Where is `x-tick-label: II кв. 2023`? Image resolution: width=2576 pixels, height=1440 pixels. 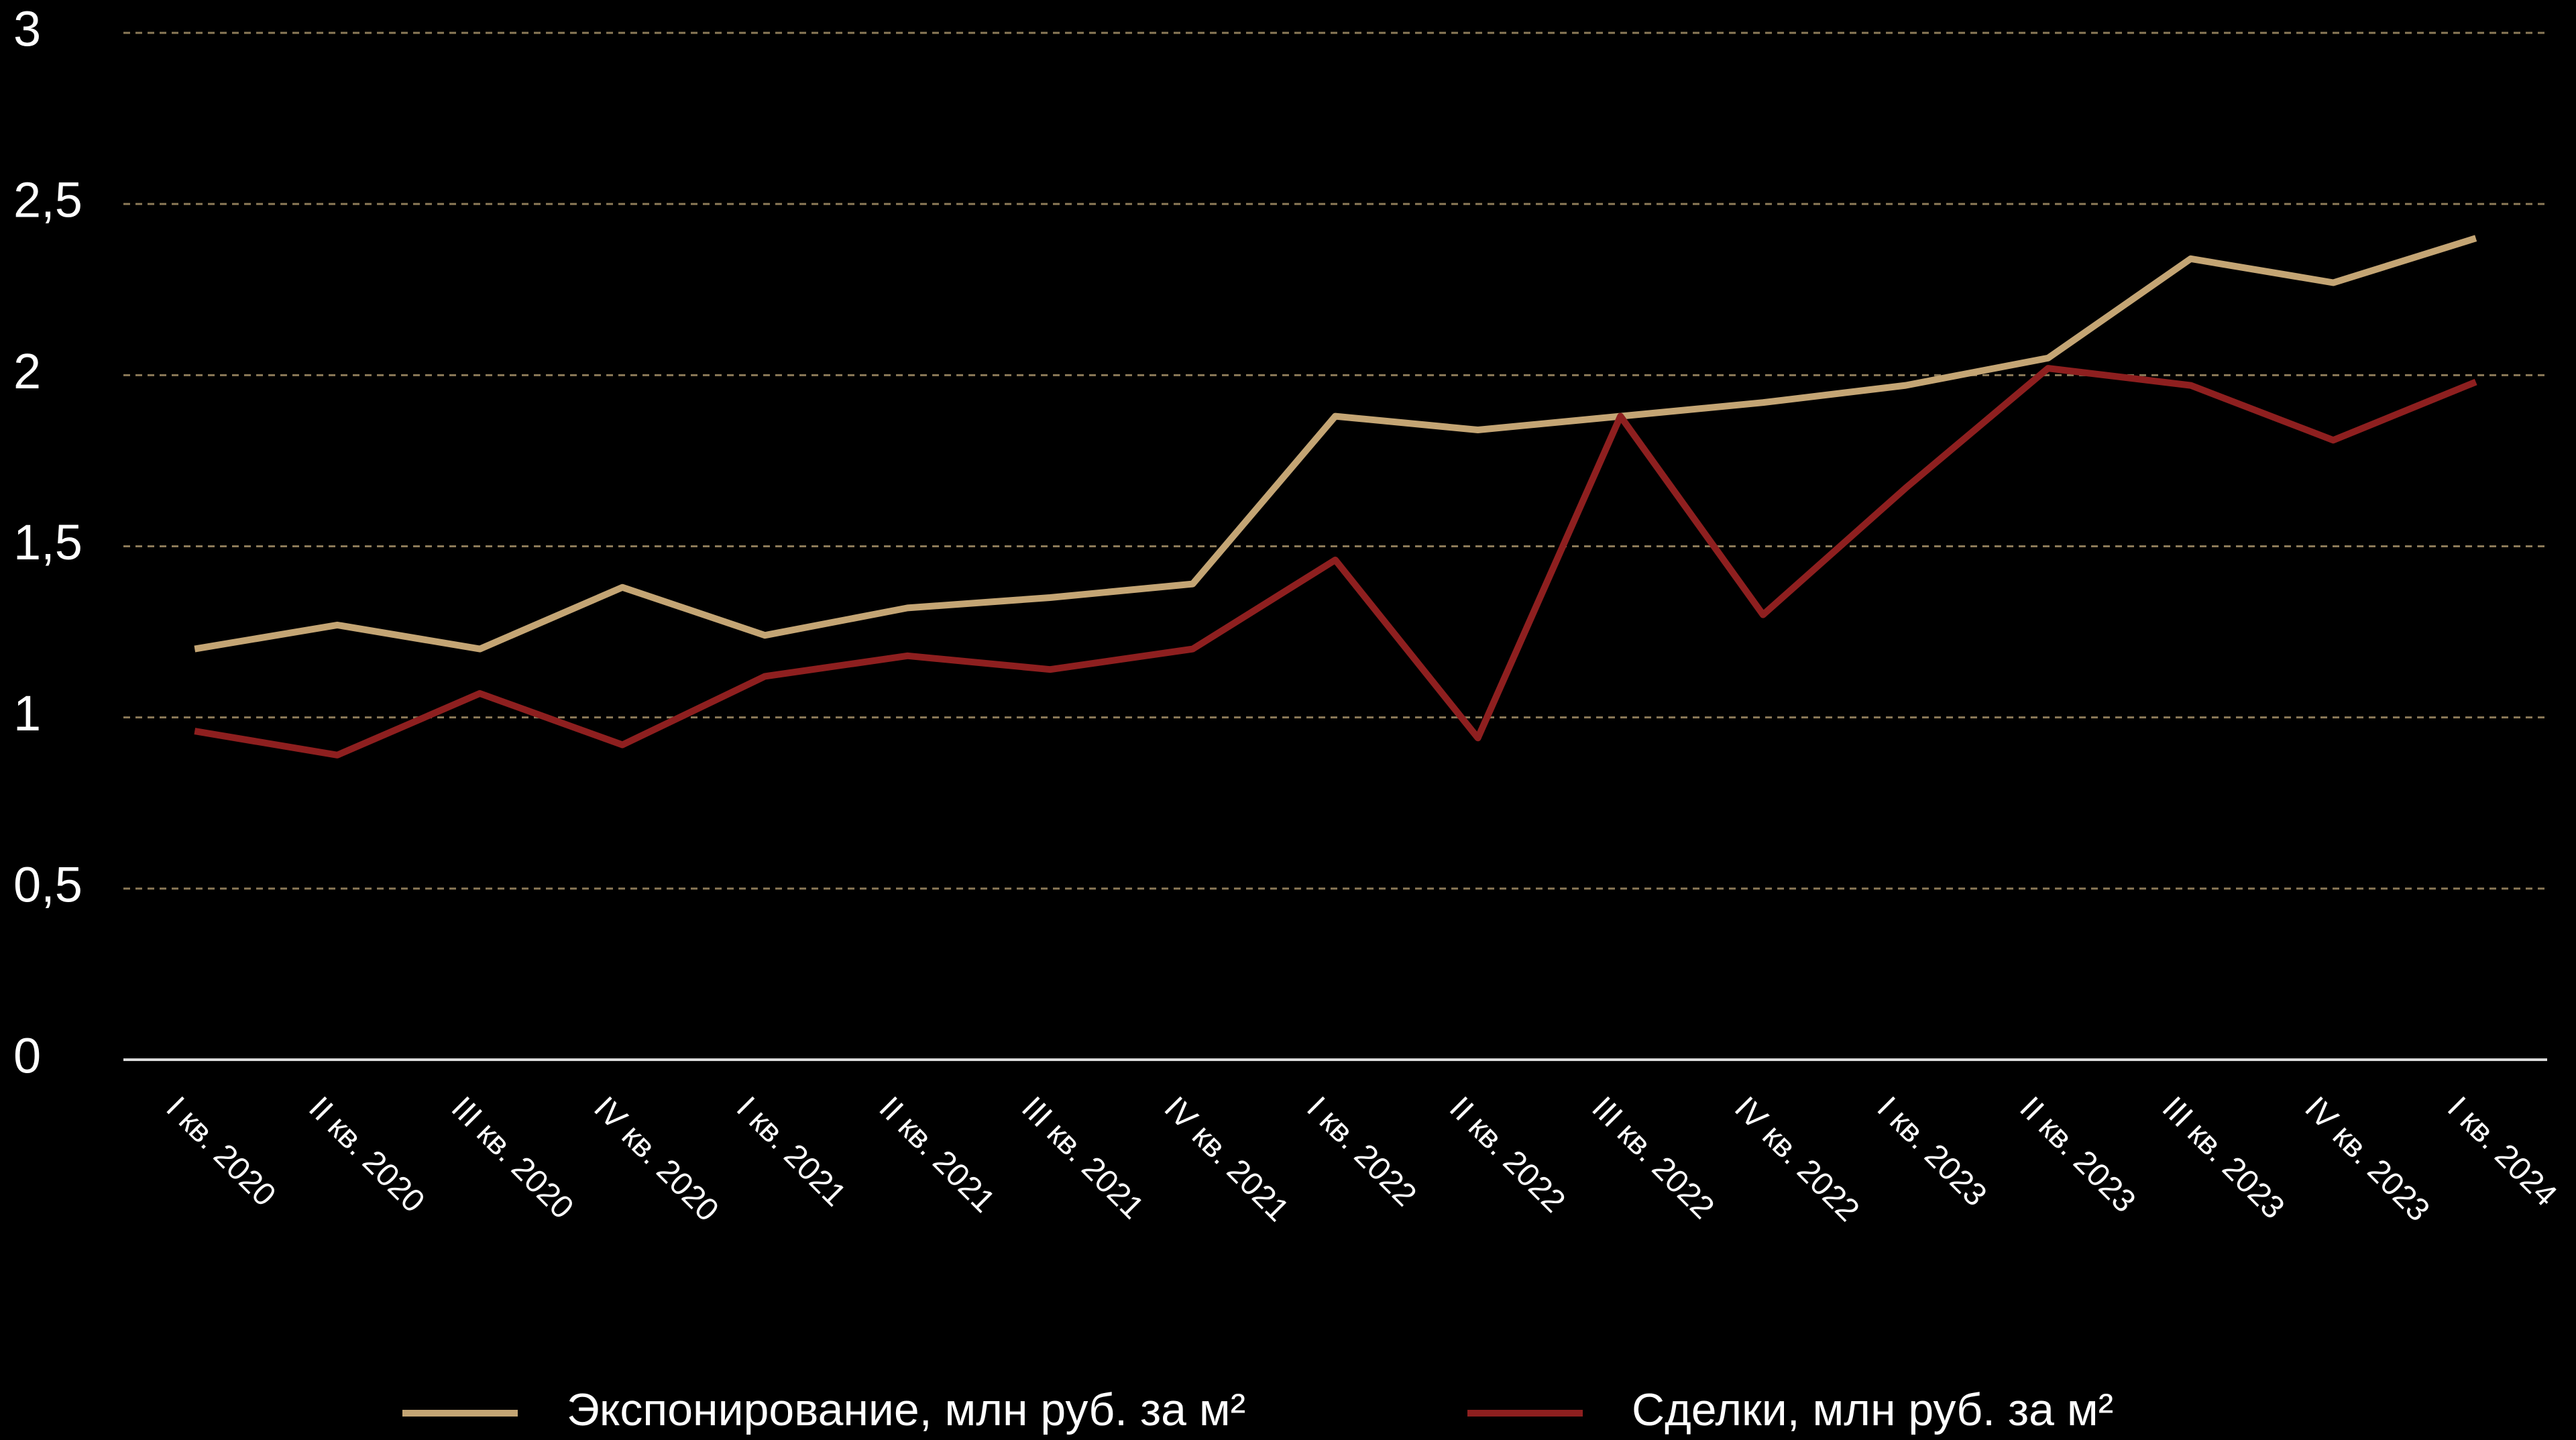
x-tick-label: II кв. 2023 is located at coordinates (2077, 1154).